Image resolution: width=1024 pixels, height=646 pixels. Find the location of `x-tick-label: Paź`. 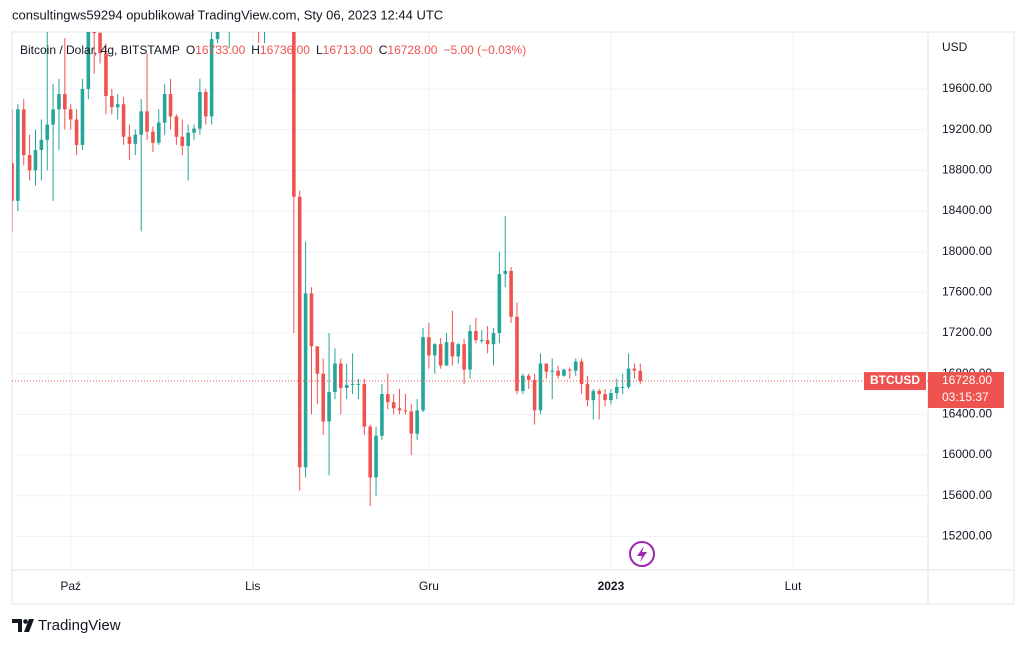

x-tick-label: Paź is located at coordinates (70, 586).